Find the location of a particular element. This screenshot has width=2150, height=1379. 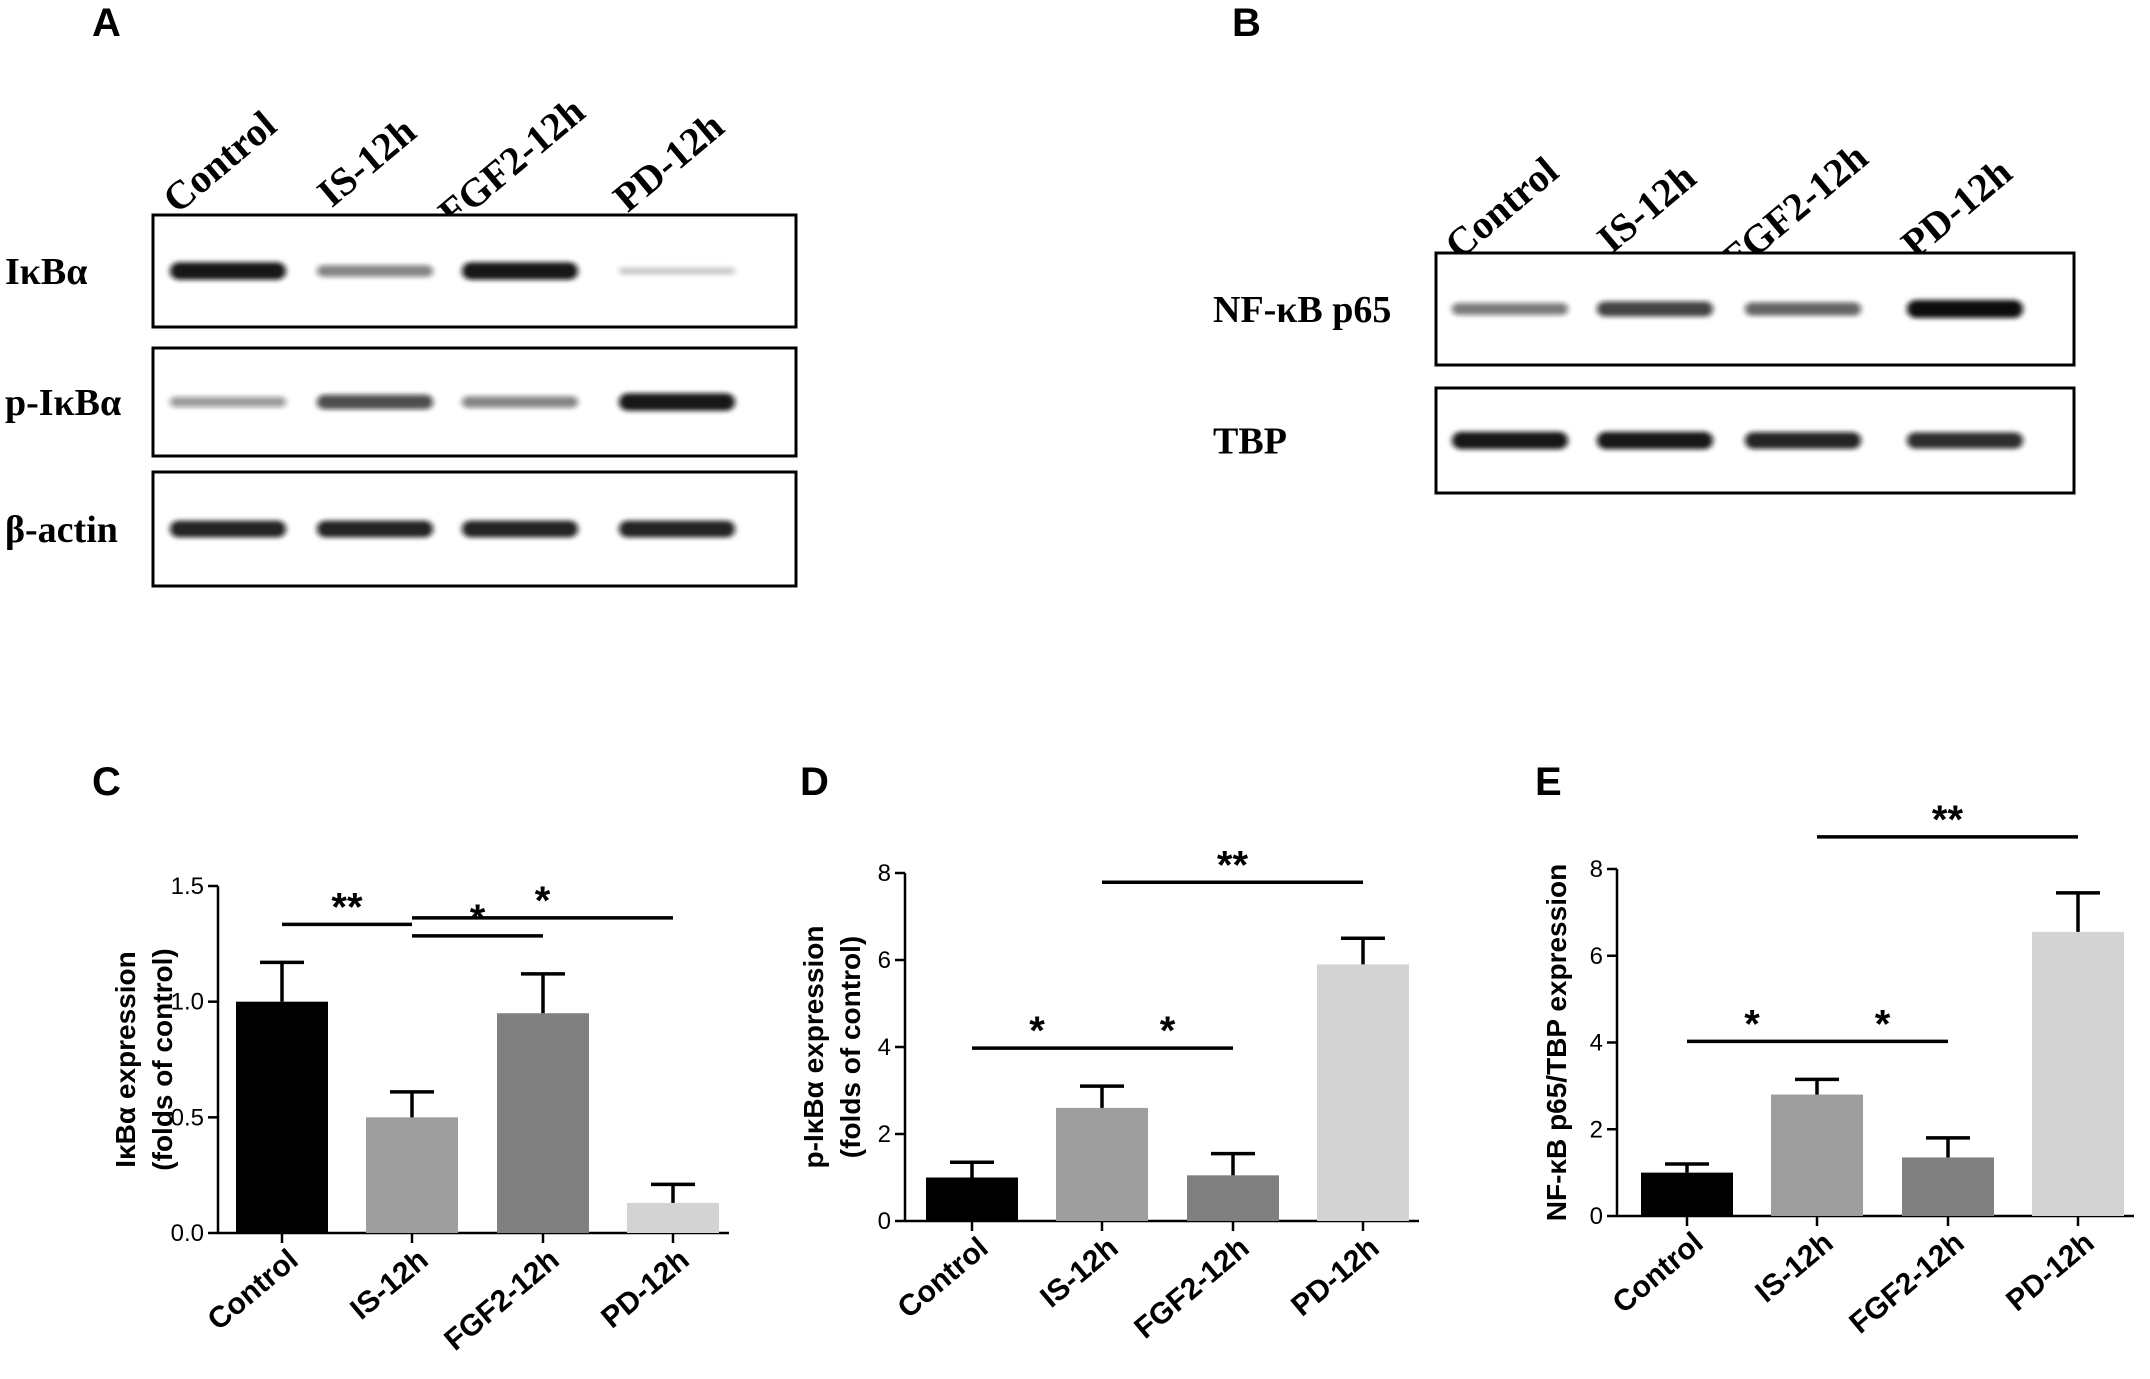

blot-a-row-label: β-actin is located at coordinates (61, 530).